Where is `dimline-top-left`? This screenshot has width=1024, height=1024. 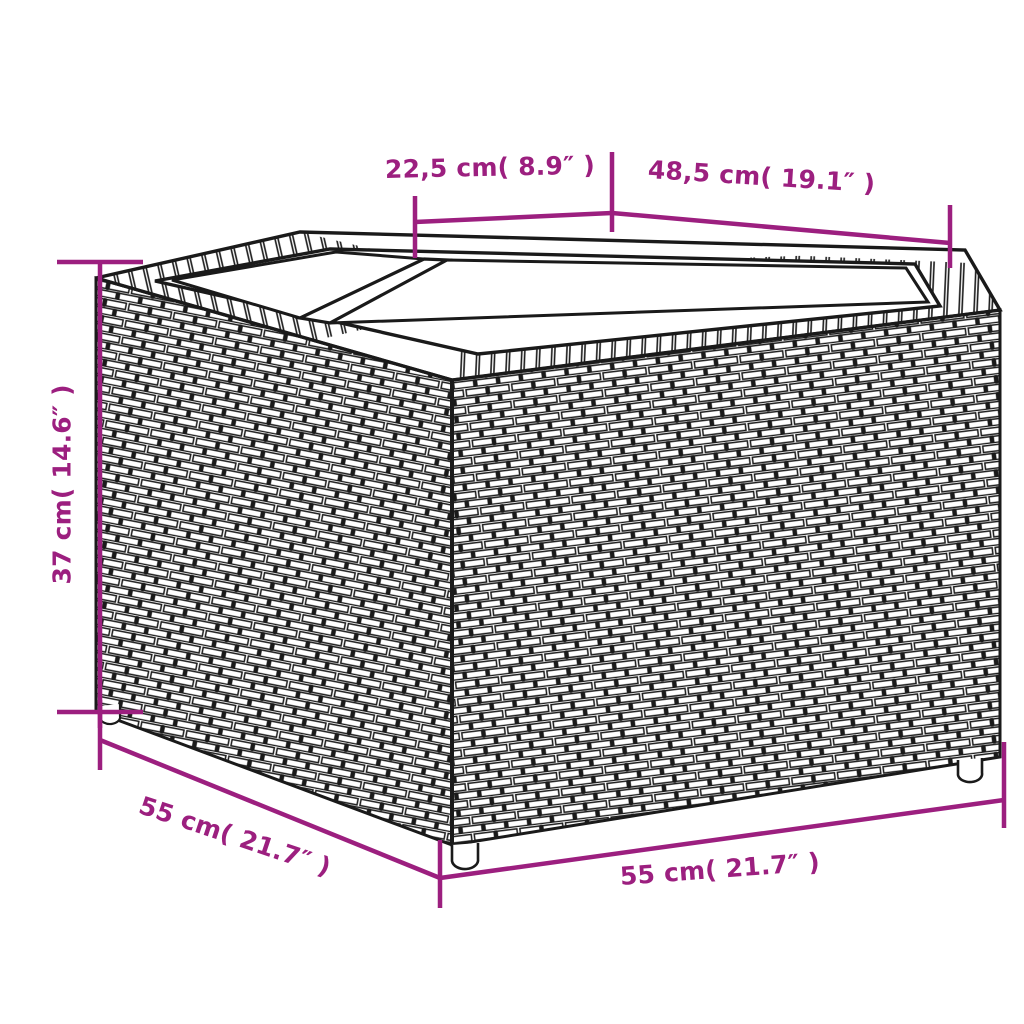 dimline-top-left is located at coordinates (513, 217).